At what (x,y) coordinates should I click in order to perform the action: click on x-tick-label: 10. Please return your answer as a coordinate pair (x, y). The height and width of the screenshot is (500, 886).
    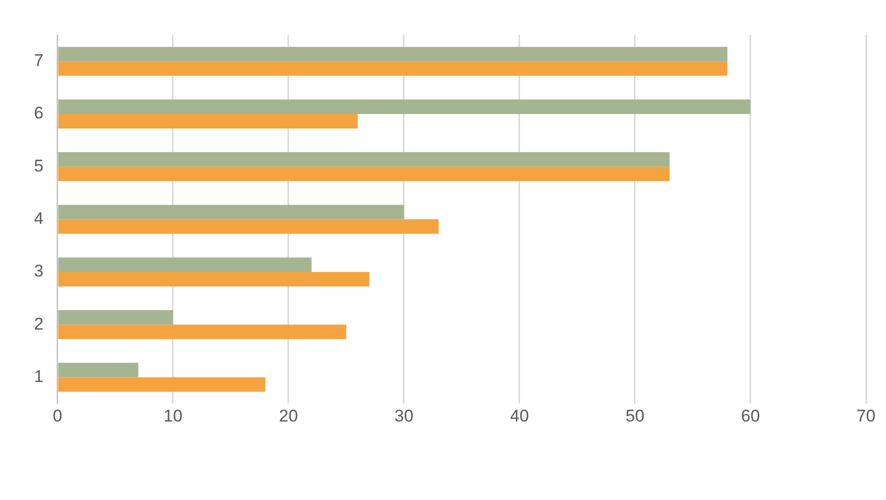
    Looking at the image, I should click on (173, 416).